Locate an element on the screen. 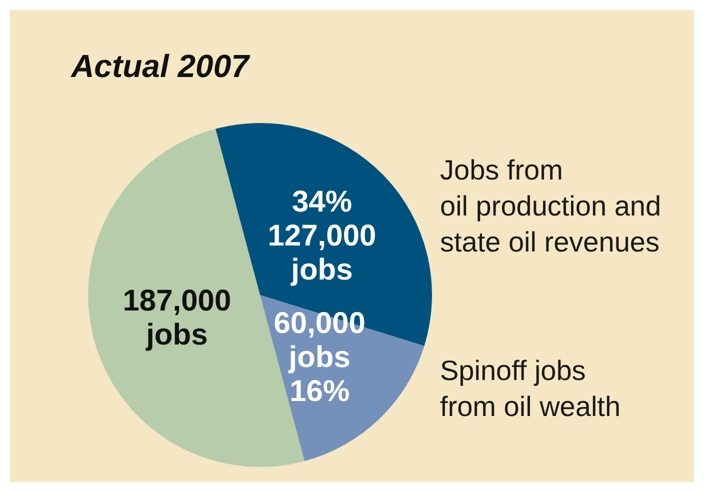 Image resolution: width=704 pixels, height=492 pixels. slice-label: Spinoff jobs from oil wealth is located at coordinates (530, 388).